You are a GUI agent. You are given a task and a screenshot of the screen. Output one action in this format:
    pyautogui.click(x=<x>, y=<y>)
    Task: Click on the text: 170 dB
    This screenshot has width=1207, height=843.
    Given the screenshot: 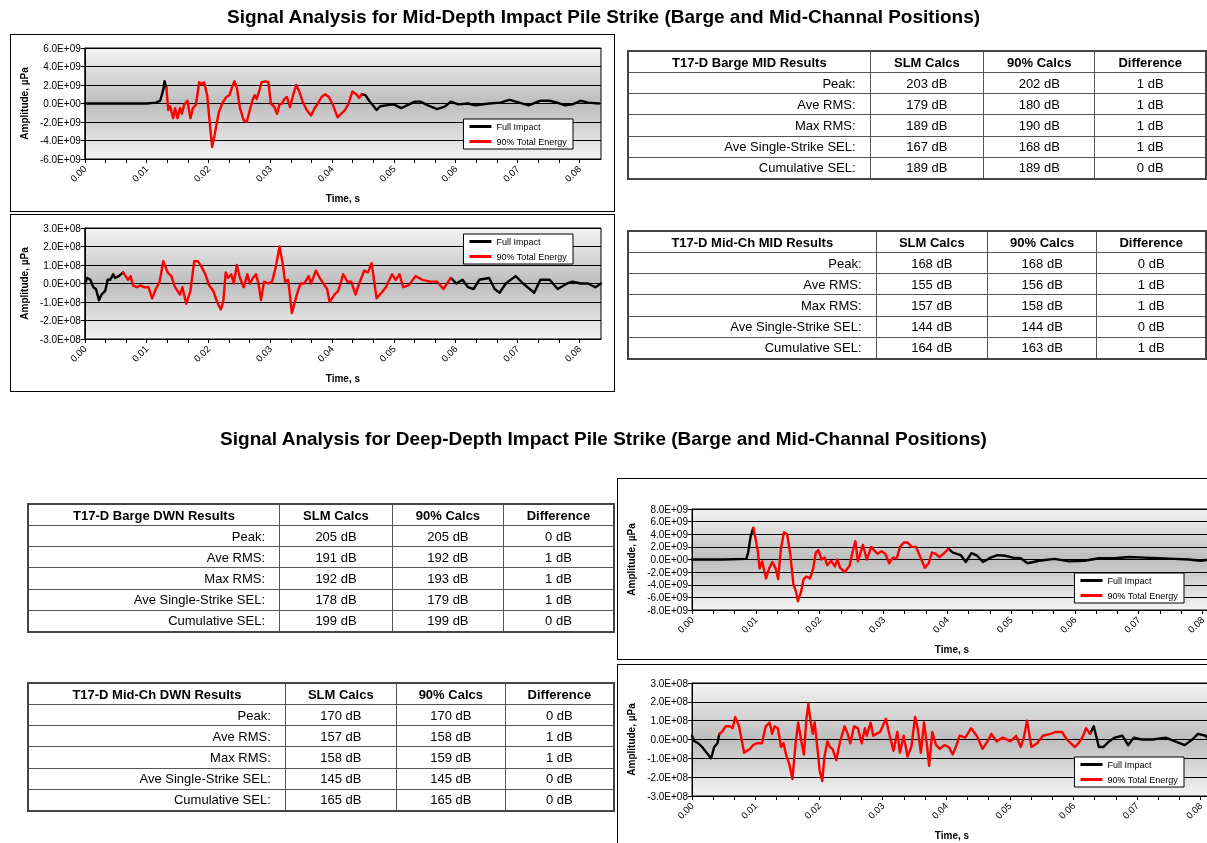 What is the action you would take?
    pyautogui.click(x=451, y=715)
    